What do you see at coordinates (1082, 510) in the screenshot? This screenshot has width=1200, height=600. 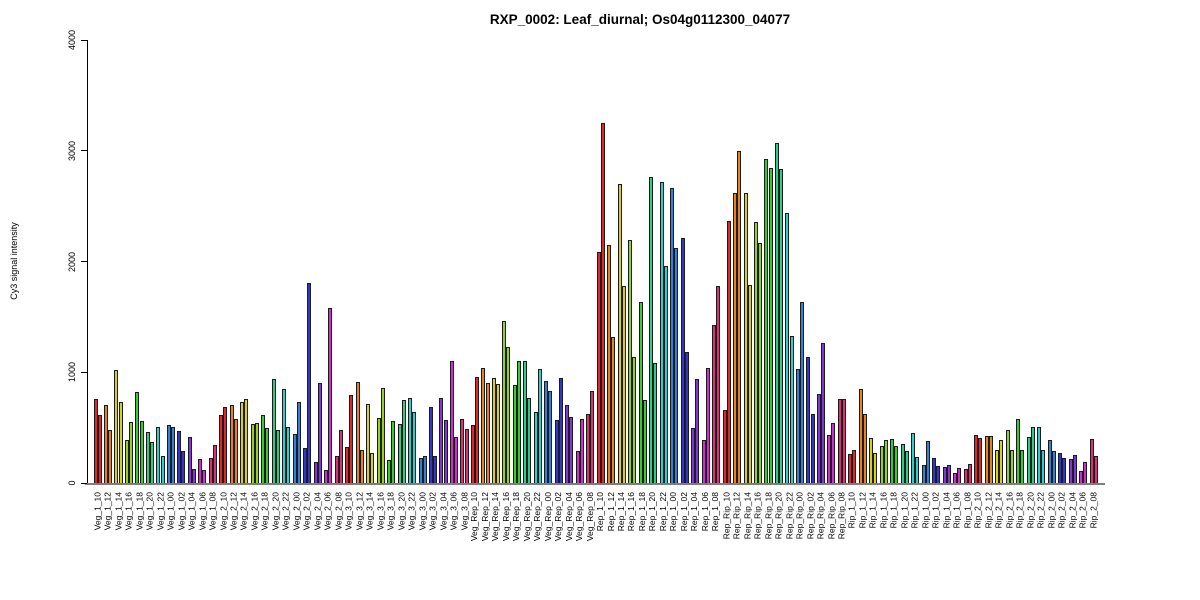 I see `x-axis-label: Rip_2_06` at bounding box center [1082, 510].